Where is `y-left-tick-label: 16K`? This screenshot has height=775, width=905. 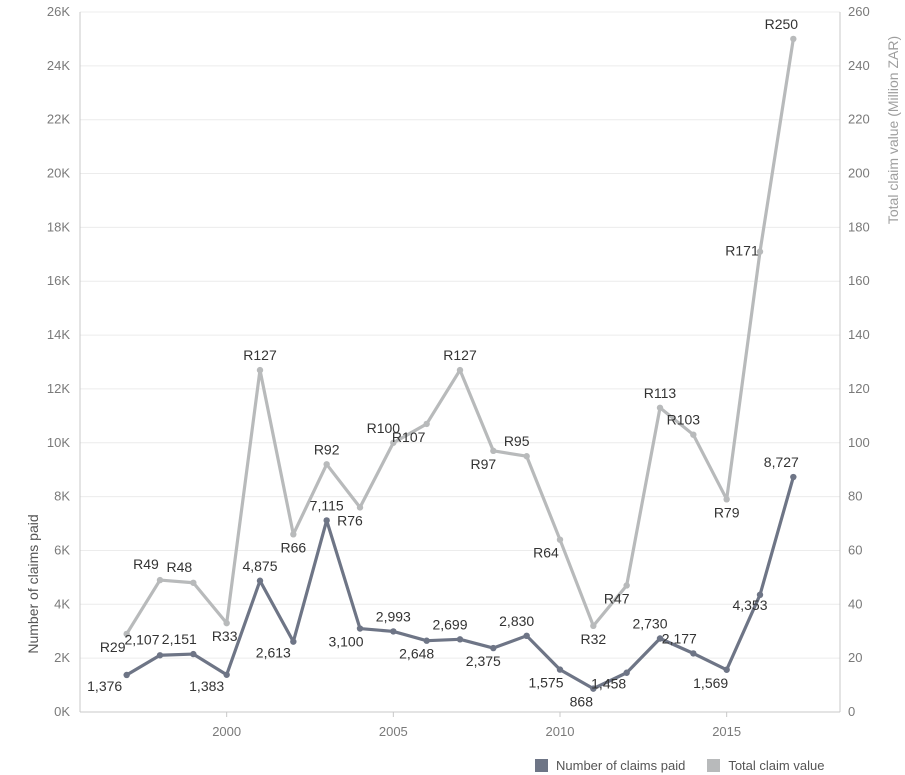 y-left-tick-label: 16K is located at coordinates (58, 280).